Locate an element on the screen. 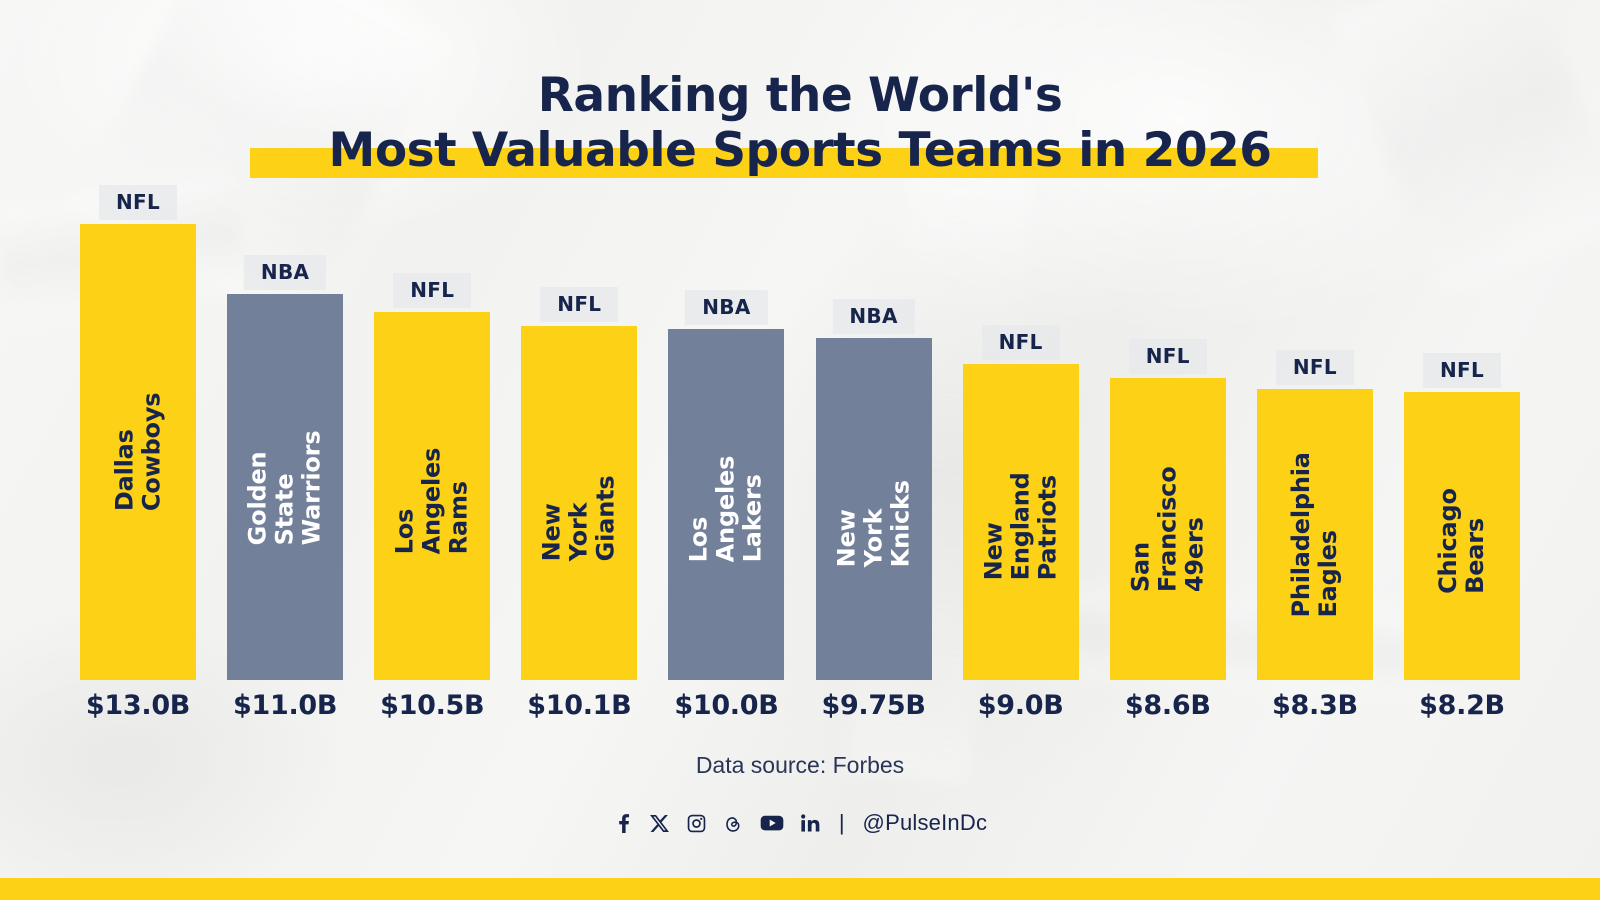 Image resolution: width=1600 pixels, height=900 pixels. bar-team-label: Los Angeles Lakers is located at coordinates (726, 509).